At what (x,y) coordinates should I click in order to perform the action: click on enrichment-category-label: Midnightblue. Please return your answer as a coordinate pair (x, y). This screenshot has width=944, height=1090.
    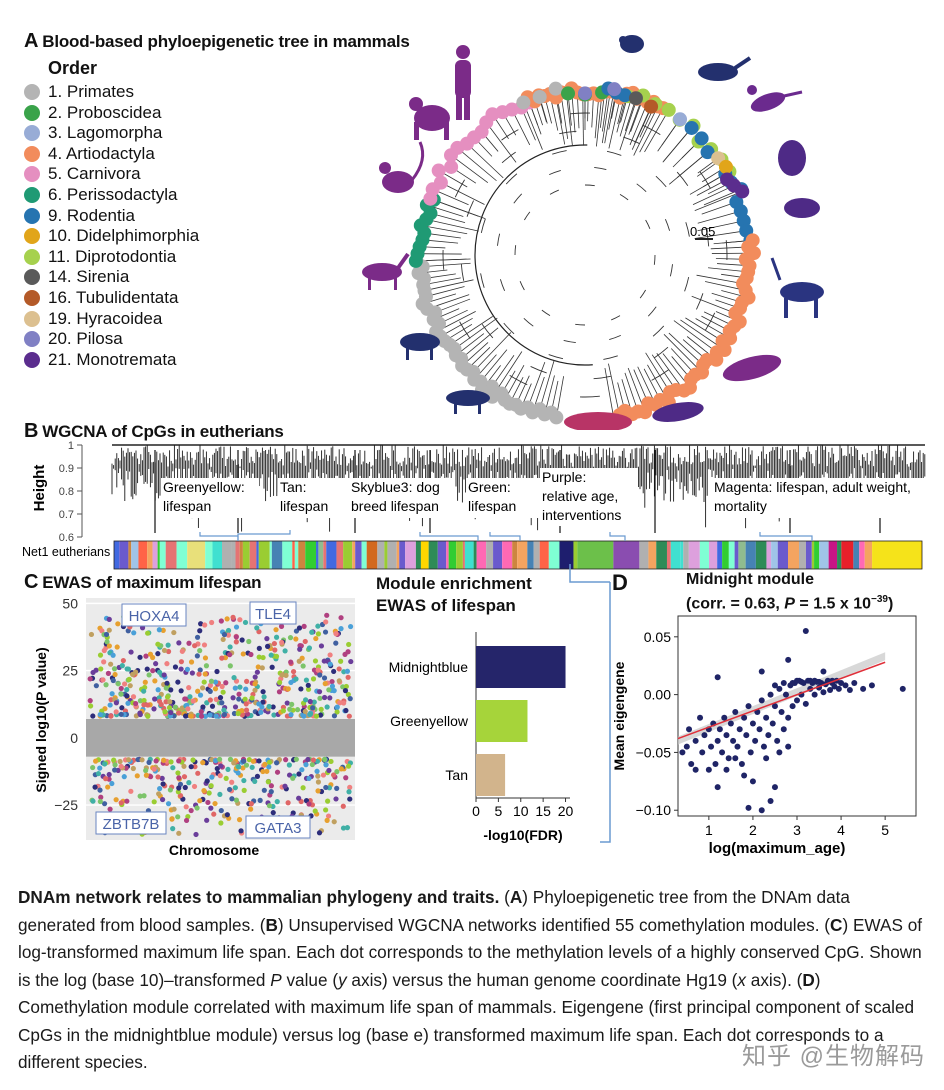
    Looking at the image, I should click on (429, 667).